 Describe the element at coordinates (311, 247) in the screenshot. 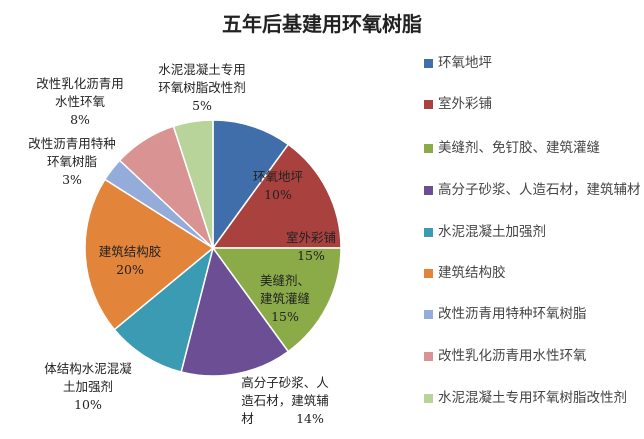

I see `data-label: 室外彩铺 15%` at that location.